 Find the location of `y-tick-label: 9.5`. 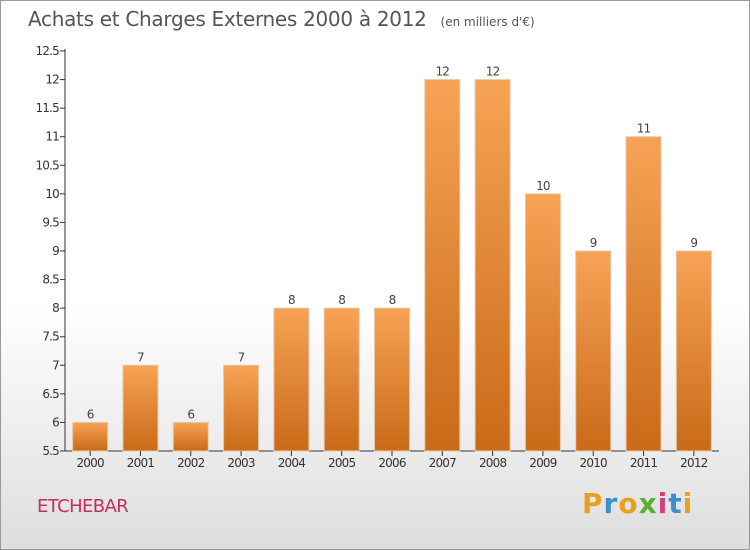

y-tick-label: 9.5 is located at coordinates (50, 222).